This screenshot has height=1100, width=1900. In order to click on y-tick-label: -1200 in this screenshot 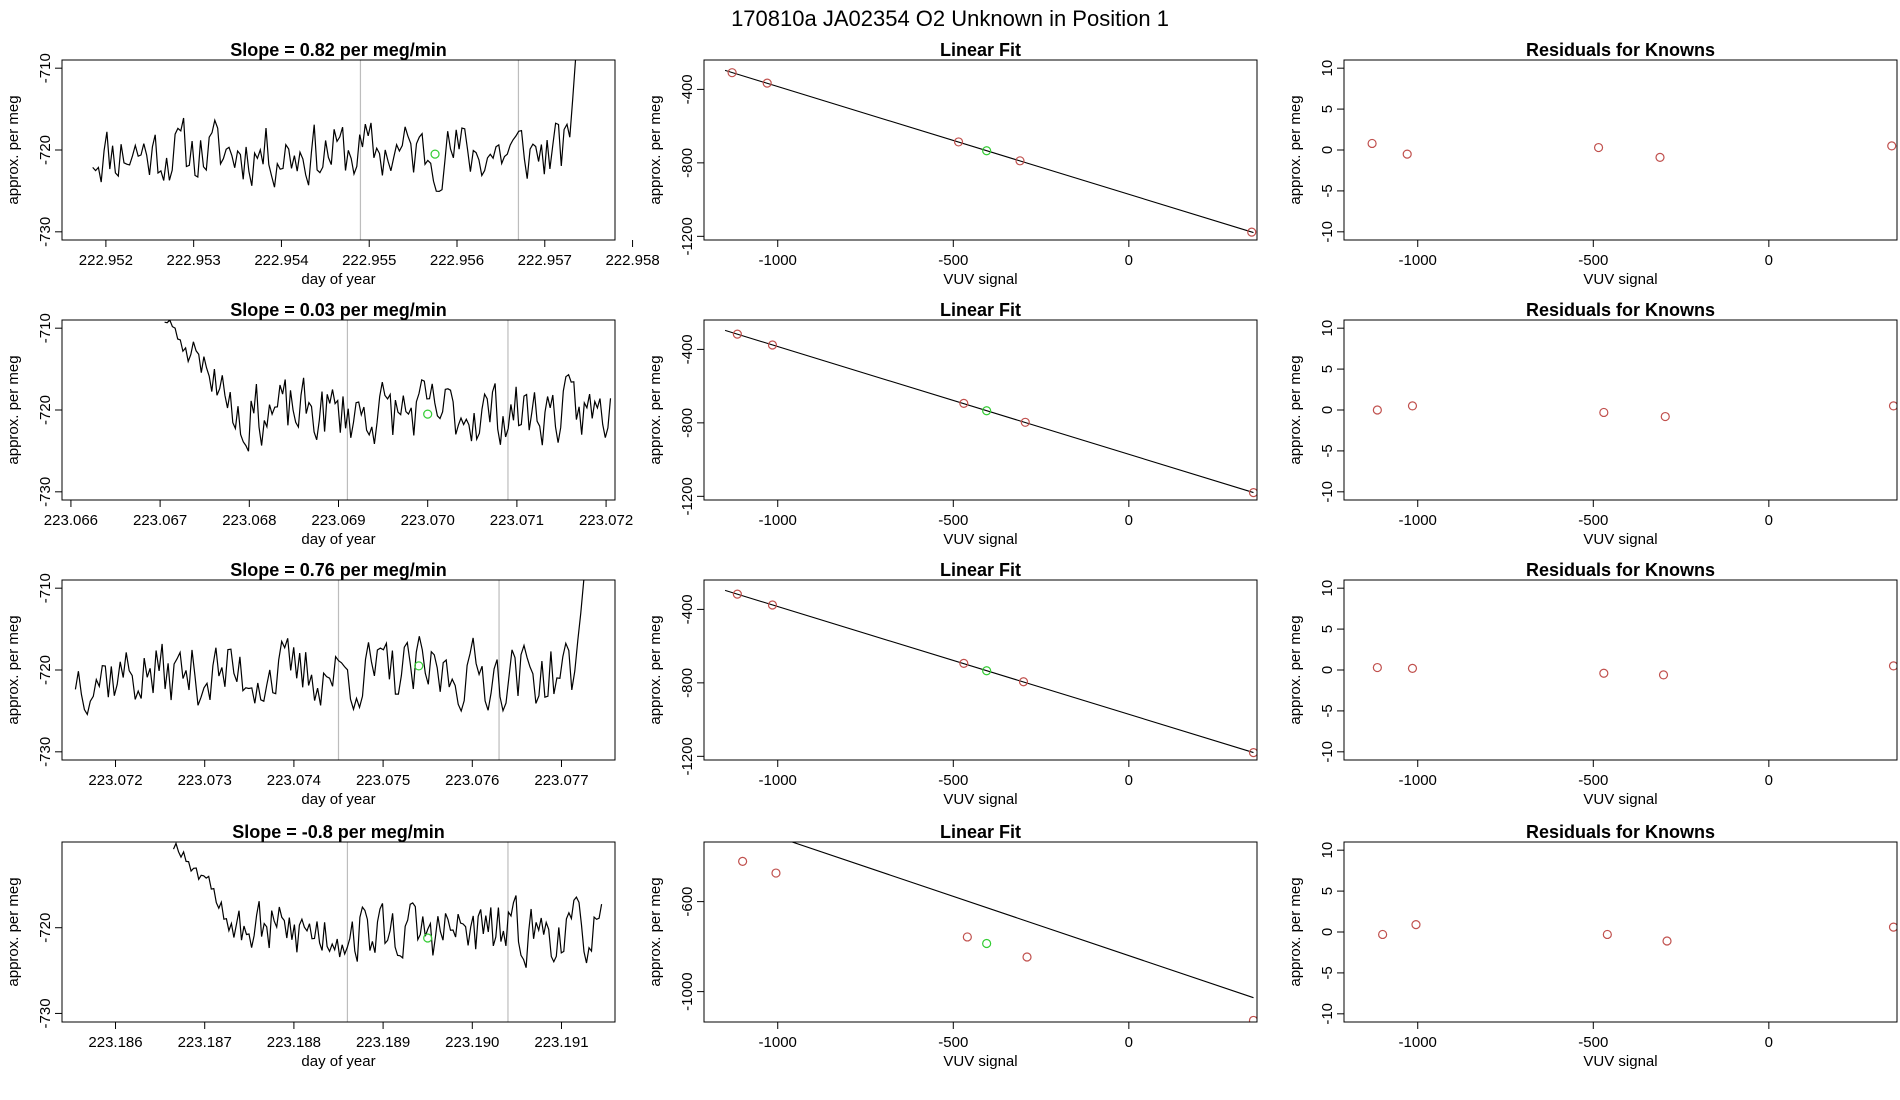, I will do `click(687, 756)`.